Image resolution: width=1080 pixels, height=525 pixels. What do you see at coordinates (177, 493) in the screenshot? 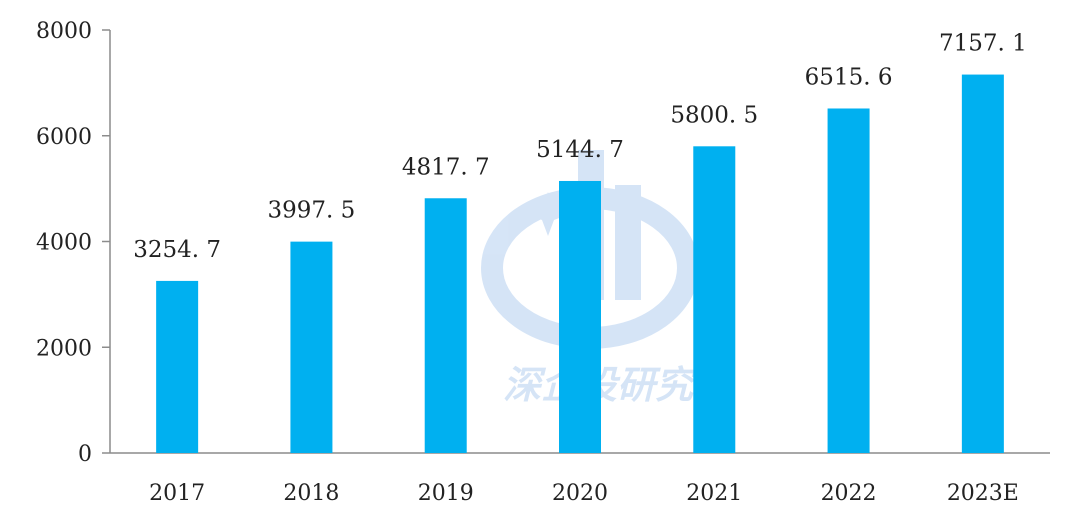
I see `x-tick-label: 2017` at bounding box center [177, 493].